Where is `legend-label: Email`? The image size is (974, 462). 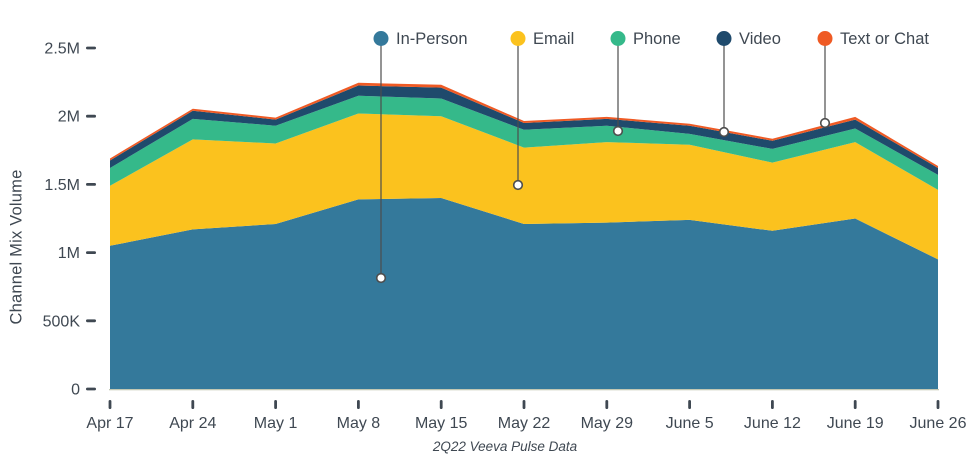
legend-label: Email is located at coordinates (553, 39).